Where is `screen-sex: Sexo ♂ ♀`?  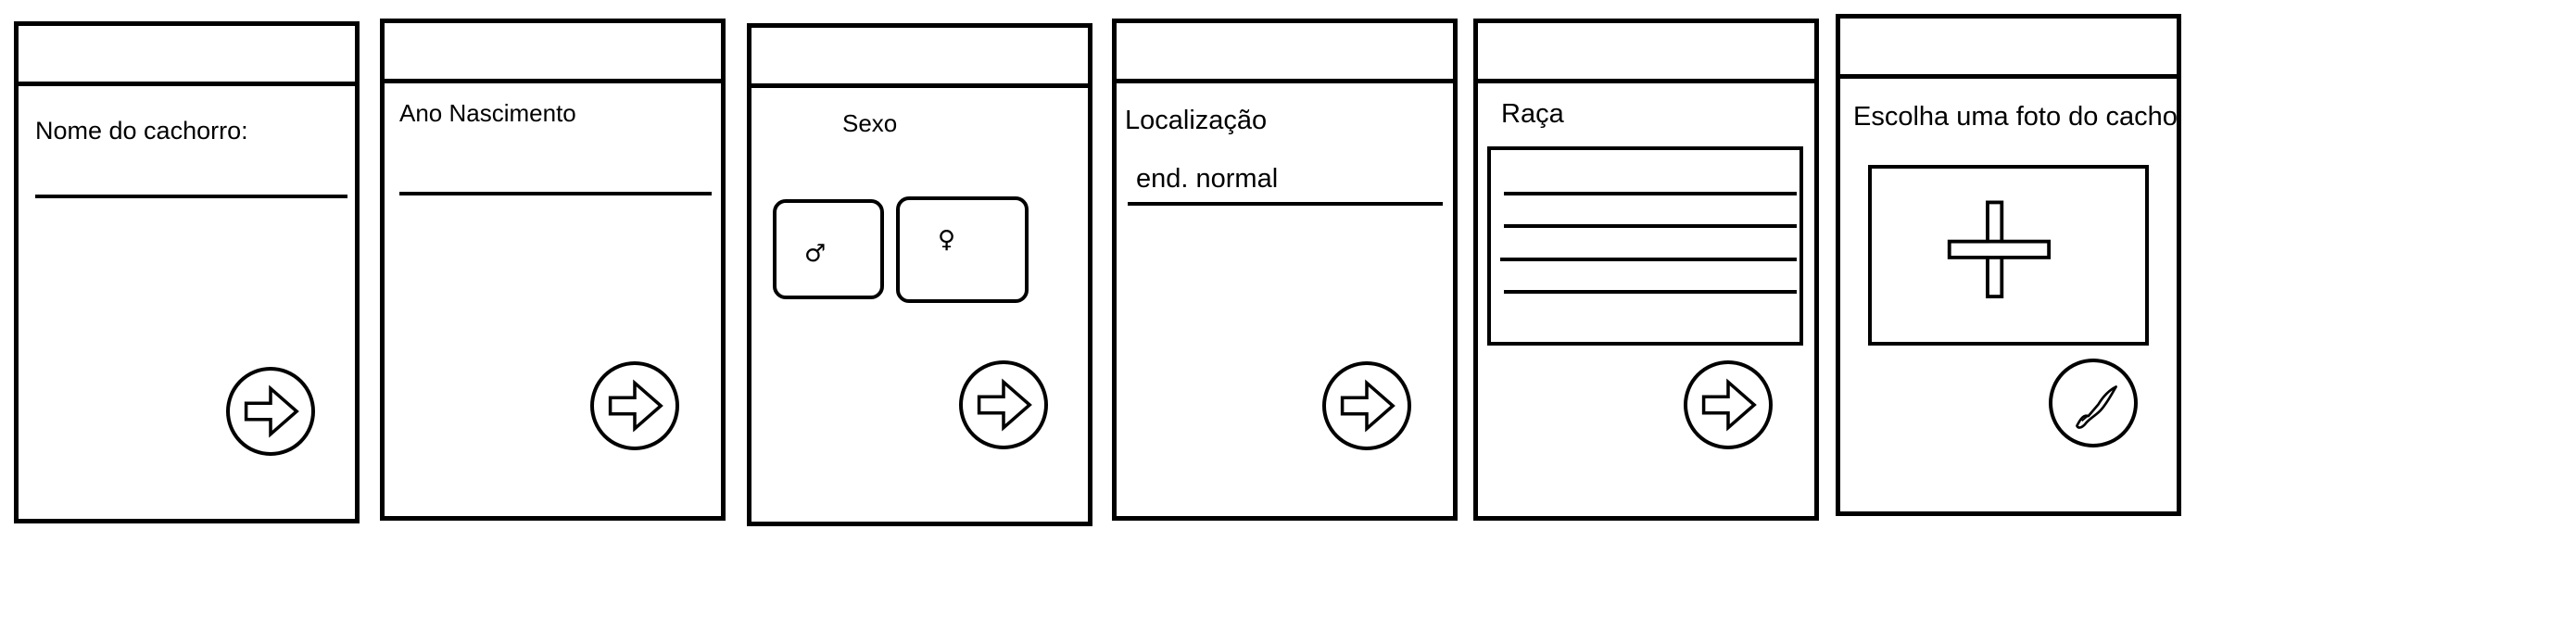 screen-sex: Sexo ♂ ♀ is located at coordinates (920, 274).